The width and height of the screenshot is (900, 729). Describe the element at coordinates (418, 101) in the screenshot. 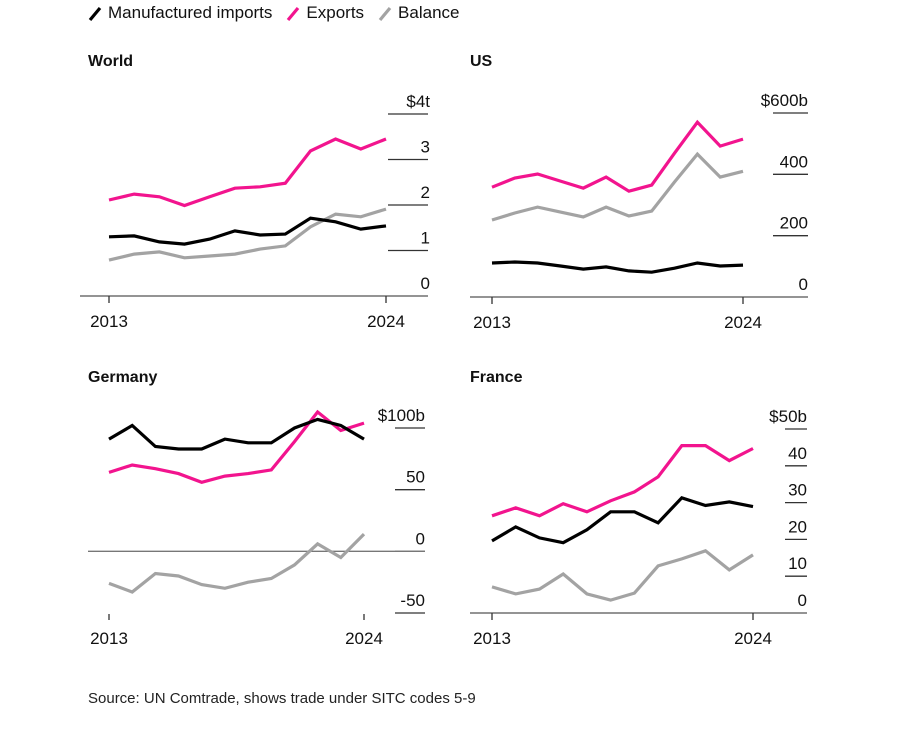

I see `y-tick-label: $4t` at that location.